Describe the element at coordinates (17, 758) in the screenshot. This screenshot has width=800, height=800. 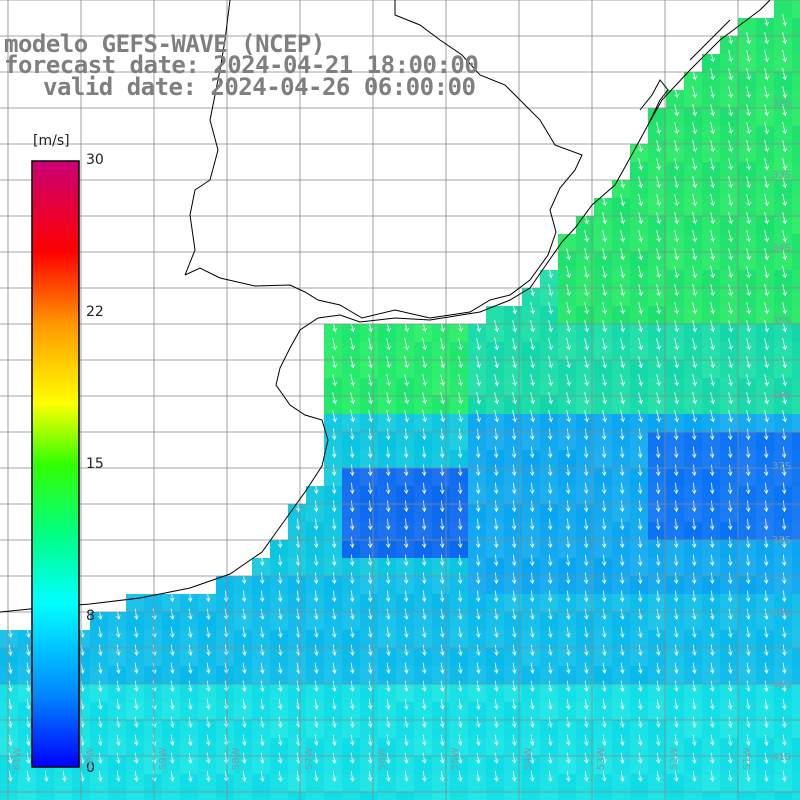
I see `lon-label: 61W` at that location.